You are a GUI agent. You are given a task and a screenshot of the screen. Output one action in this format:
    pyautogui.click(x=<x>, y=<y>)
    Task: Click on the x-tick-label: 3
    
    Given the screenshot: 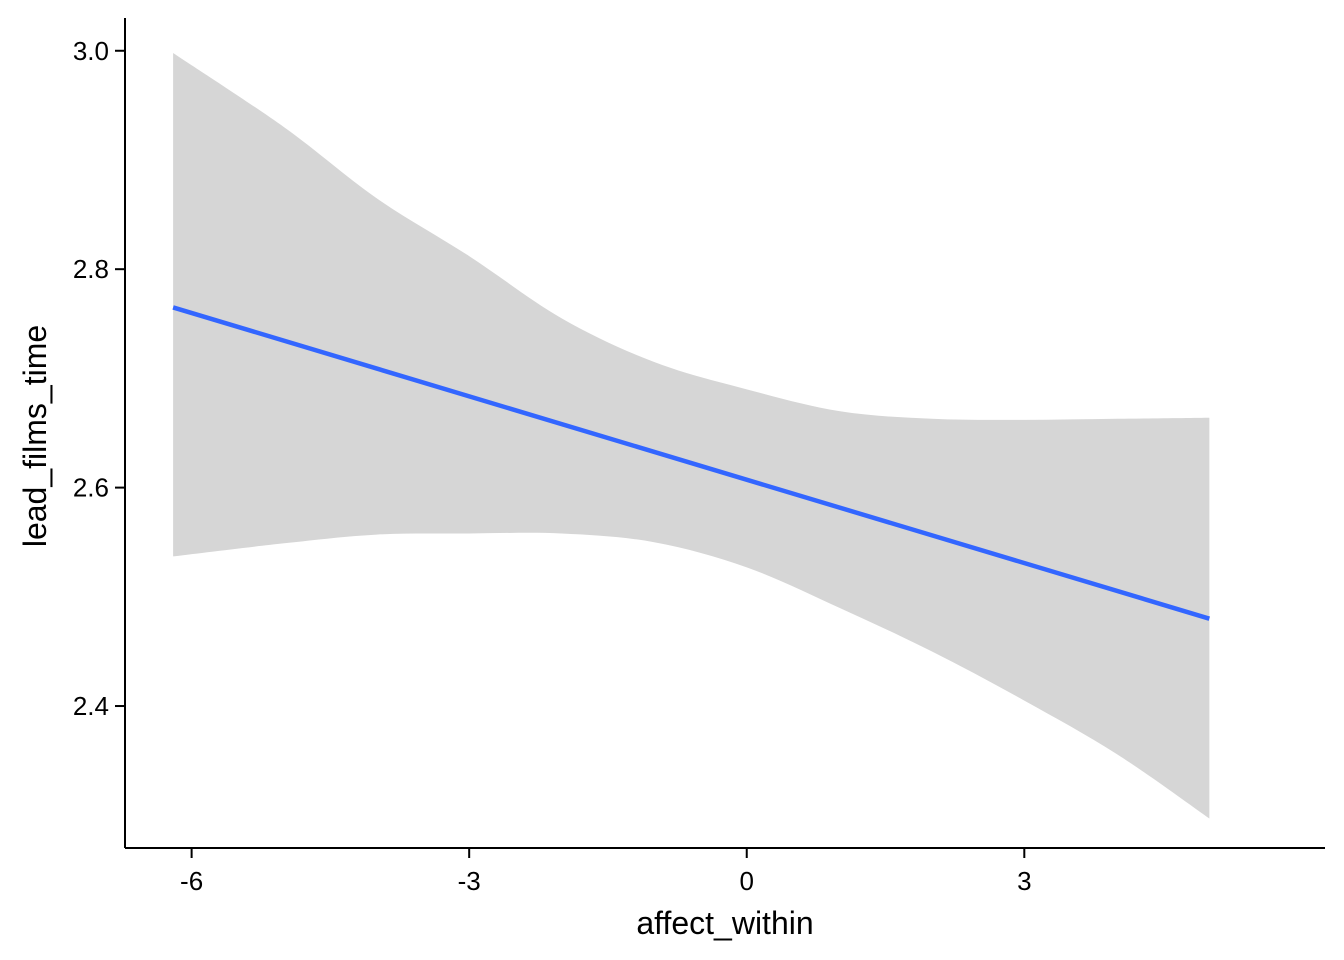 What is the action you would take?
    pyautogui.click(x=1024, y=881)
    